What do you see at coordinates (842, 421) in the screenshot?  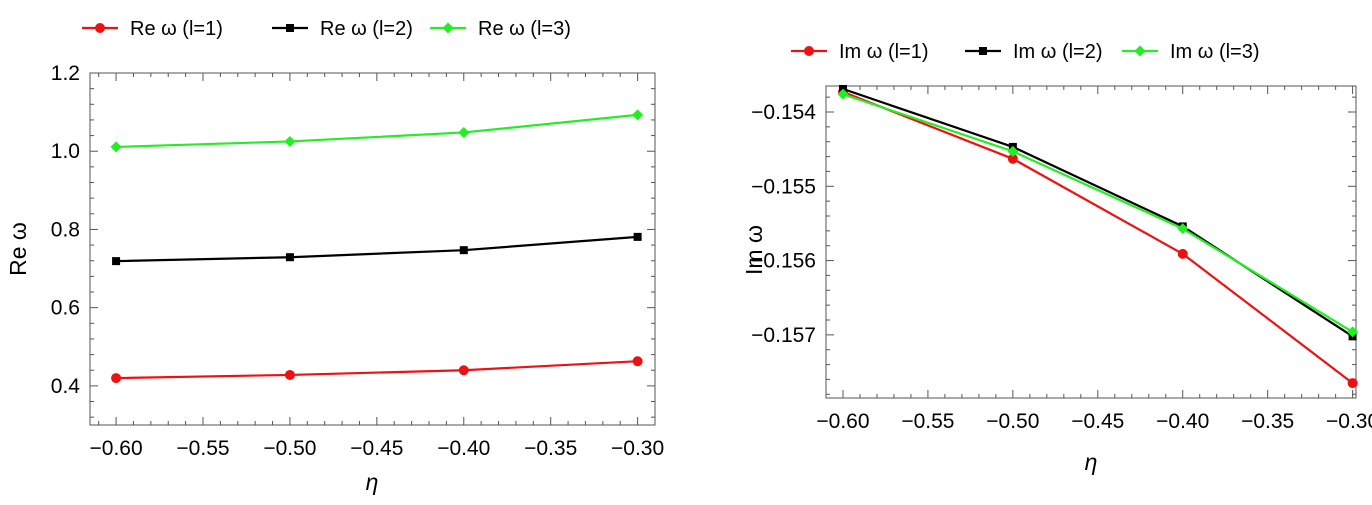 I see `right-x-tick-label: −0.60` at bounding box center [842, 421].